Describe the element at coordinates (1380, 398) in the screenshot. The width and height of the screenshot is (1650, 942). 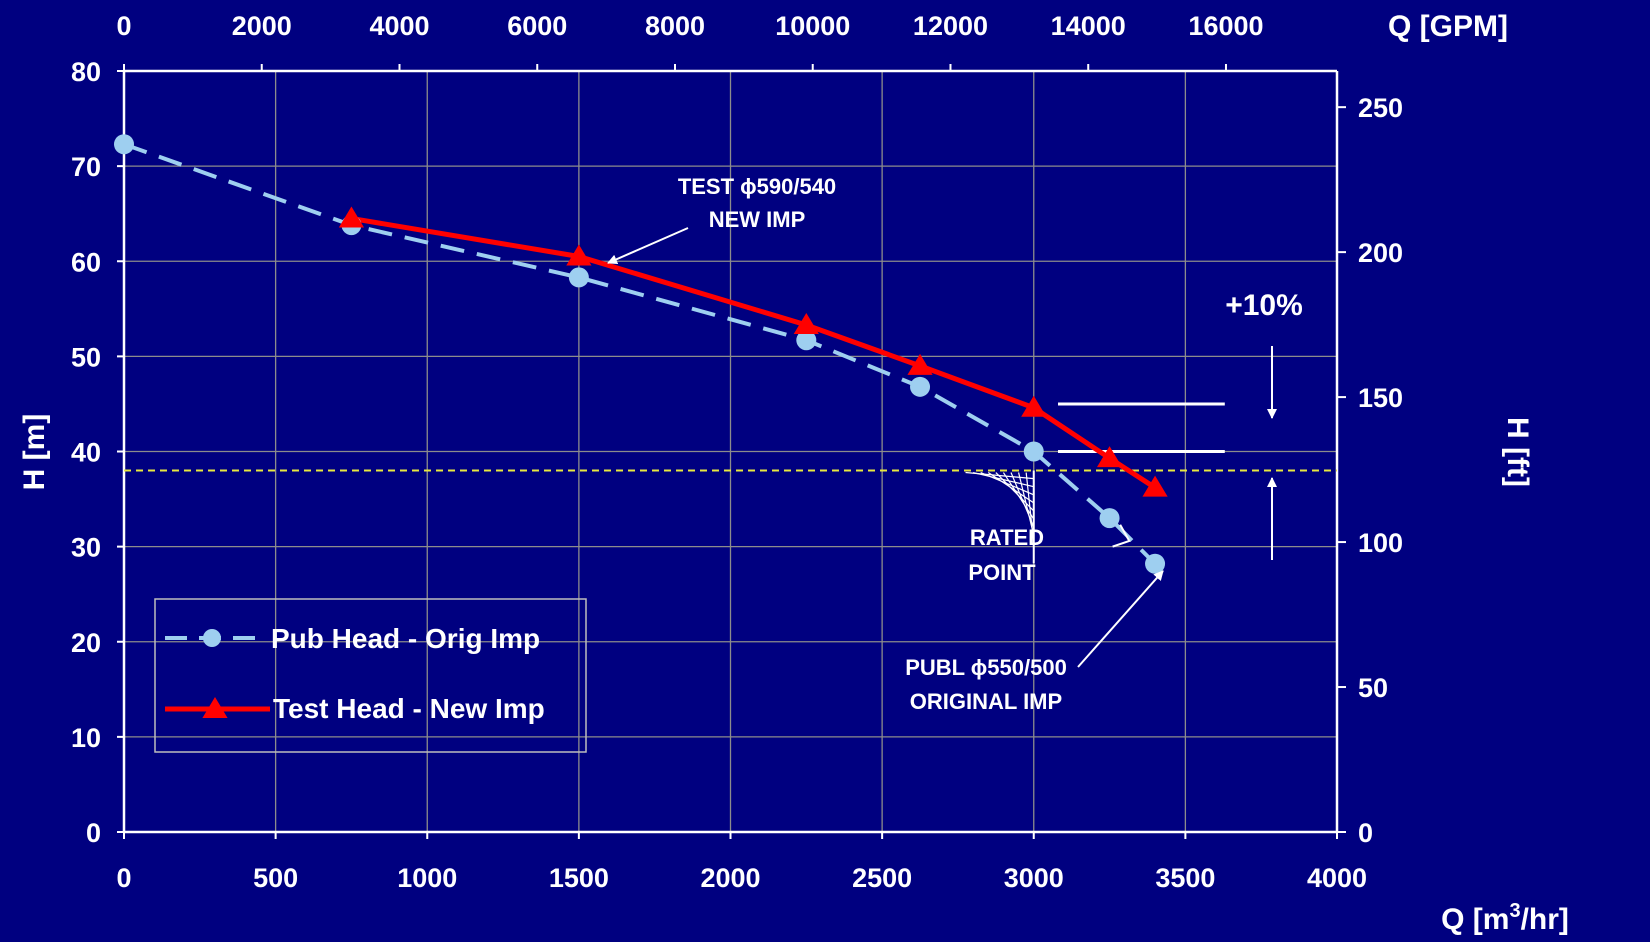
I see `y-right-tick-label-3: 150` at that location.